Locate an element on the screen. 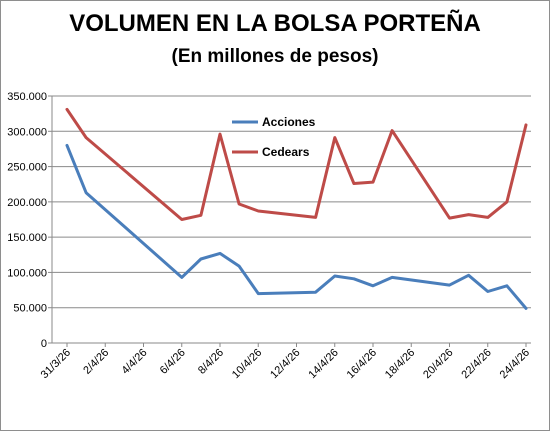 The width and height of the screenshot is (550, 431). y-tick-label: 100.000 is located at coordinates (27, 273).